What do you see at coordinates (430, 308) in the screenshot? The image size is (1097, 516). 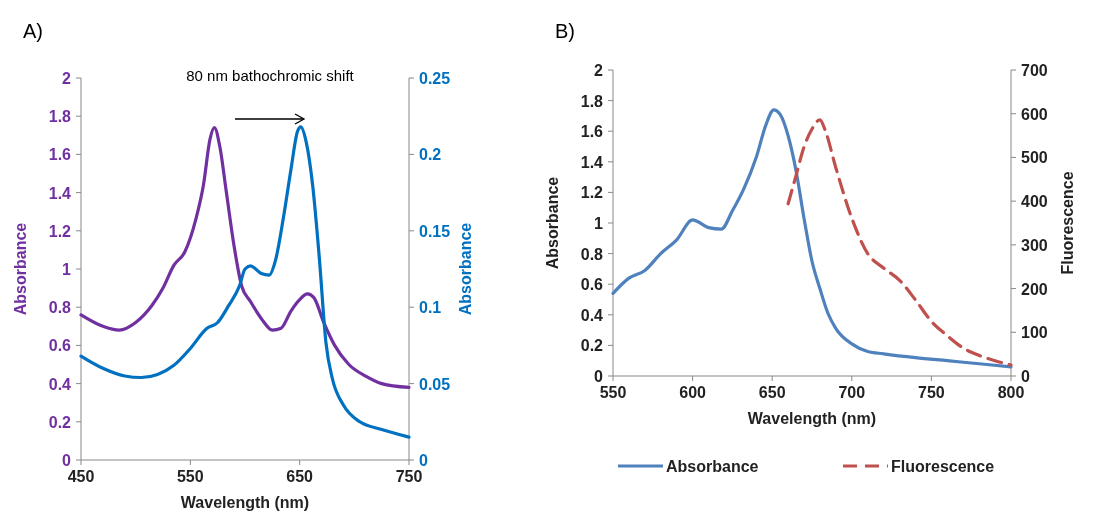 I see `y2-tick-label: 0.1` at bounding box center [430, 308].